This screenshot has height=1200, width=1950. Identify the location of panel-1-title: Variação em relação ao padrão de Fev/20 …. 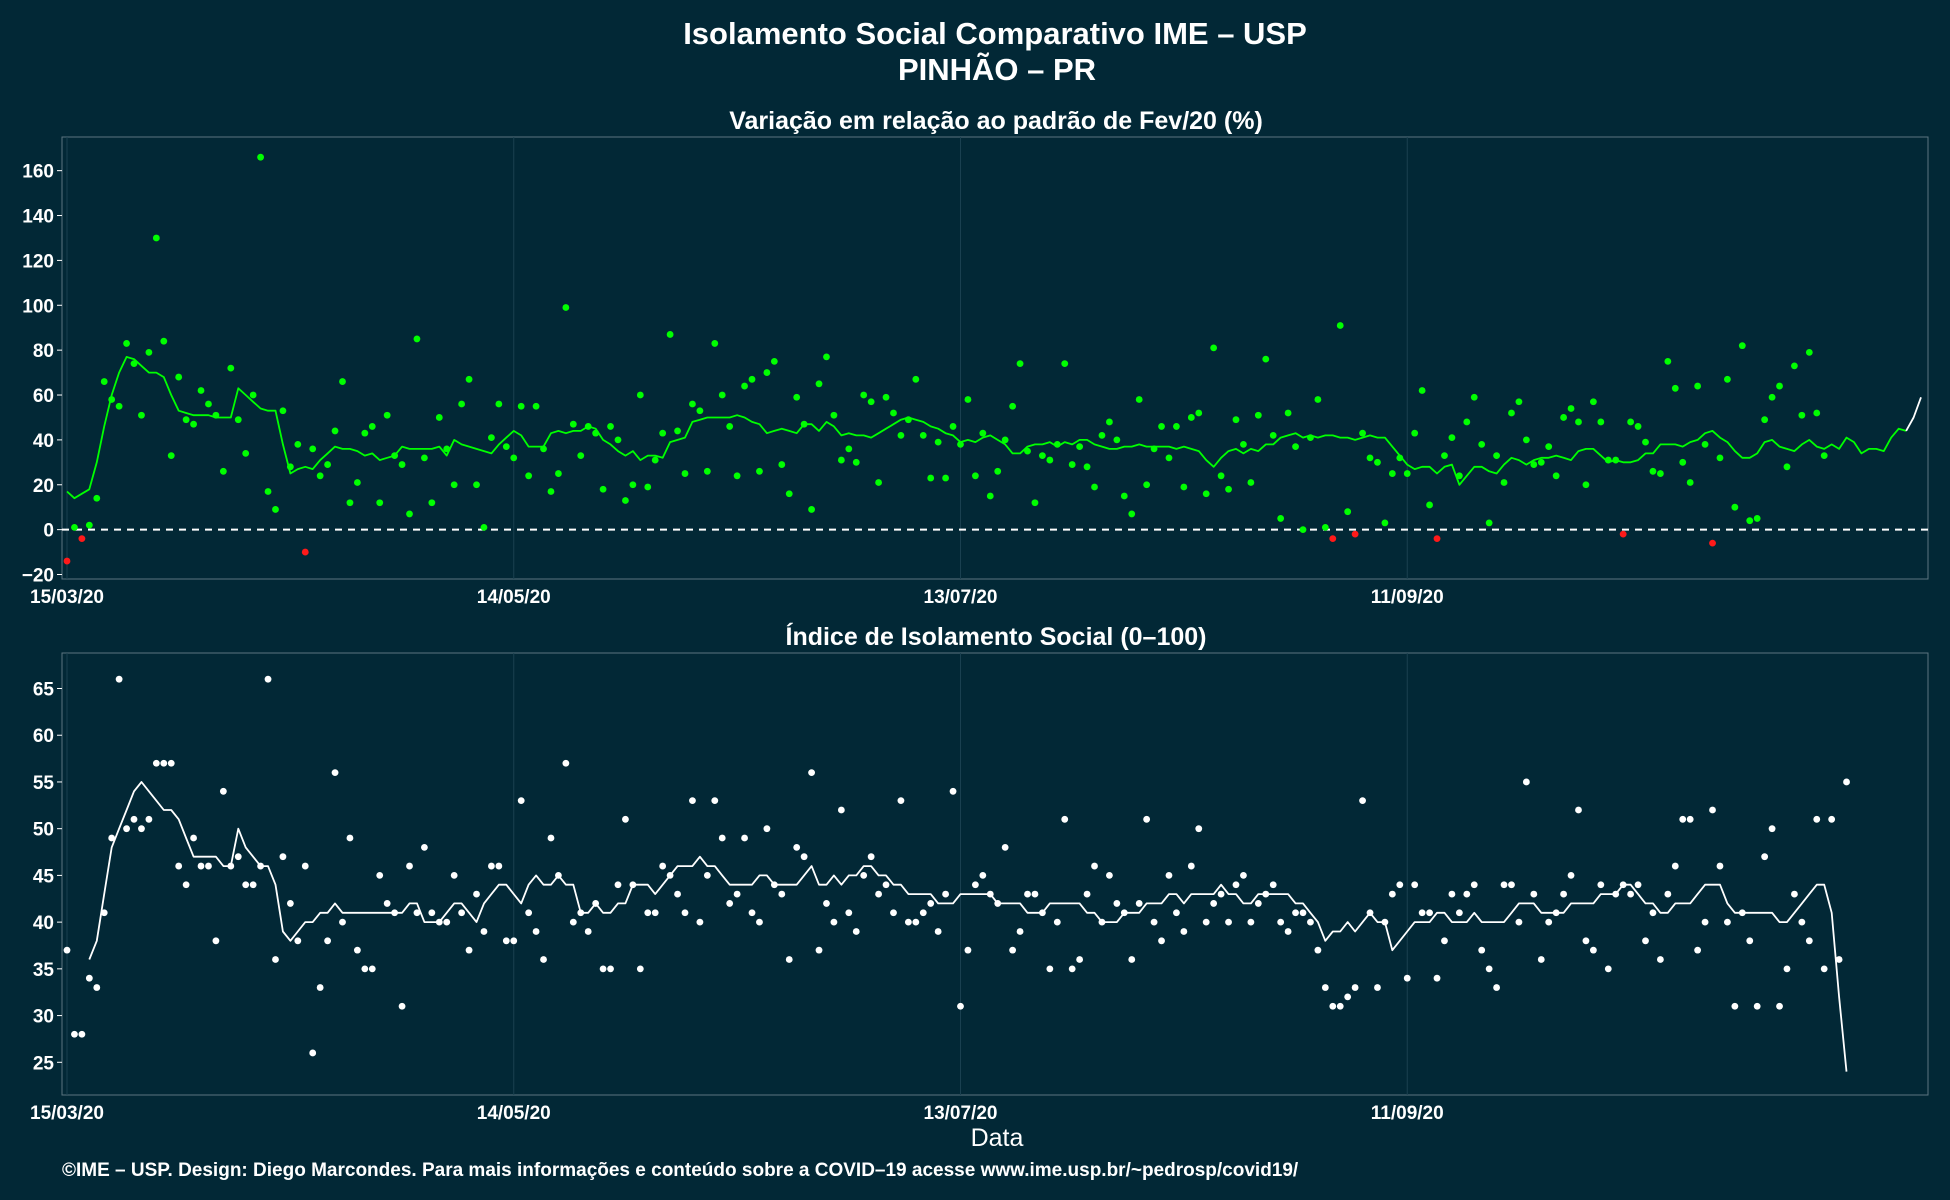
(996, 121).